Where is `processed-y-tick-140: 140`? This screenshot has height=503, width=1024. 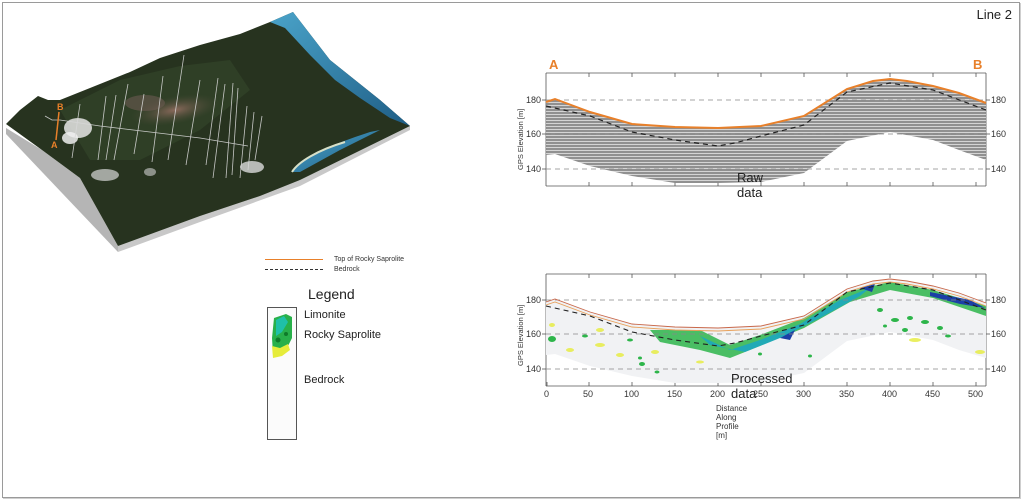 processed-y-tick-140: 140 is located at coordinates (534, 369).